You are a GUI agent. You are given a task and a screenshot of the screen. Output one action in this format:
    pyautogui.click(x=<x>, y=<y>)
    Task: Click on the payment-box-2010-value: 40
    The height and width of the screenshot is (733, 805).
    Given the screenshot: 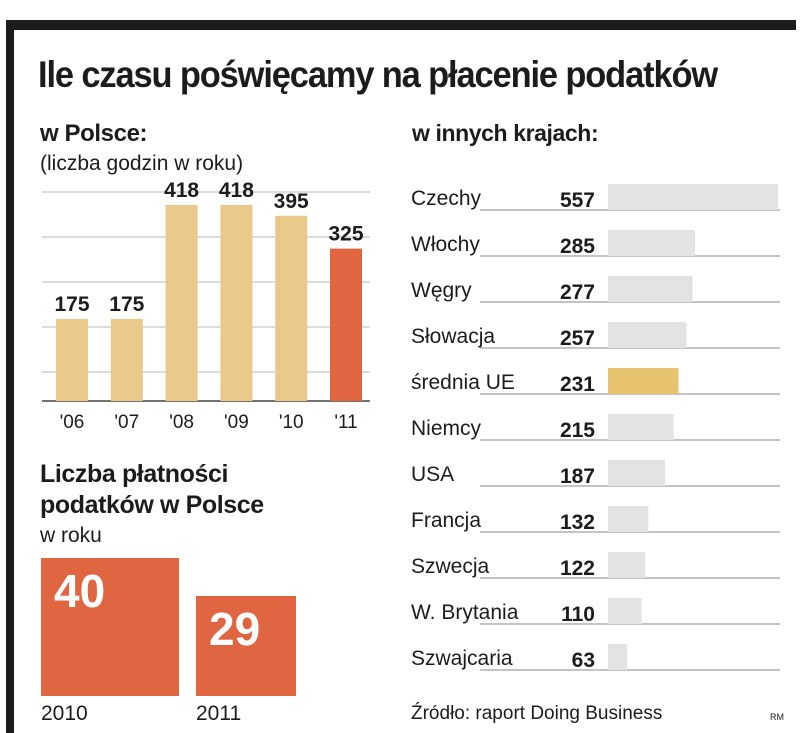 What is the action you would take?
    pyautogui.click(x=80, y=591)
    